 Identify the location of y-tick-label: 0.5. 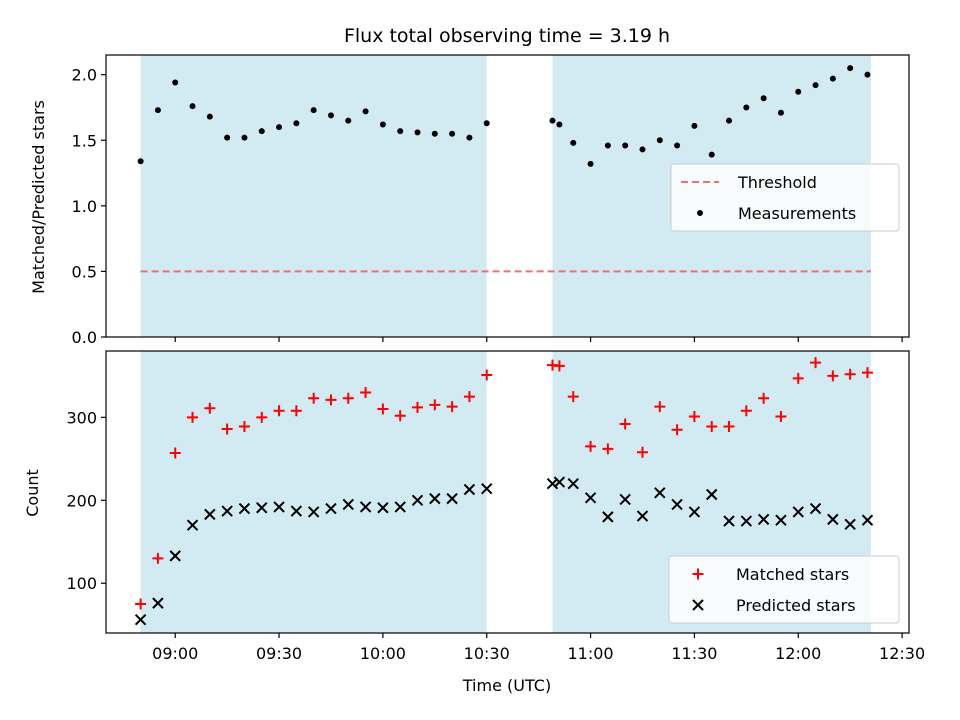
(84, 271).